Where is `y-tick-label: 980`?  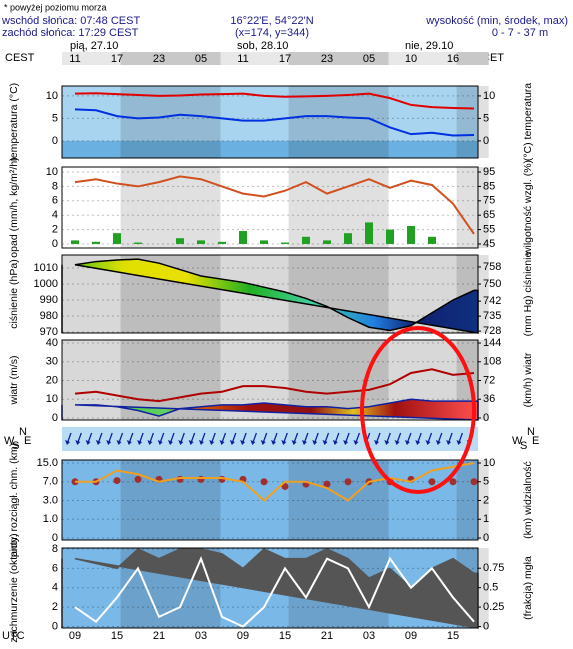
y-tick-label: 980 is located at coordinates (49, 316).